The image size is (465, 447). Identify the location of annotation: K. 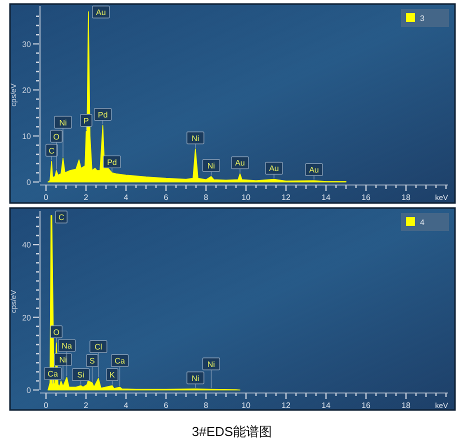
(113, 375).